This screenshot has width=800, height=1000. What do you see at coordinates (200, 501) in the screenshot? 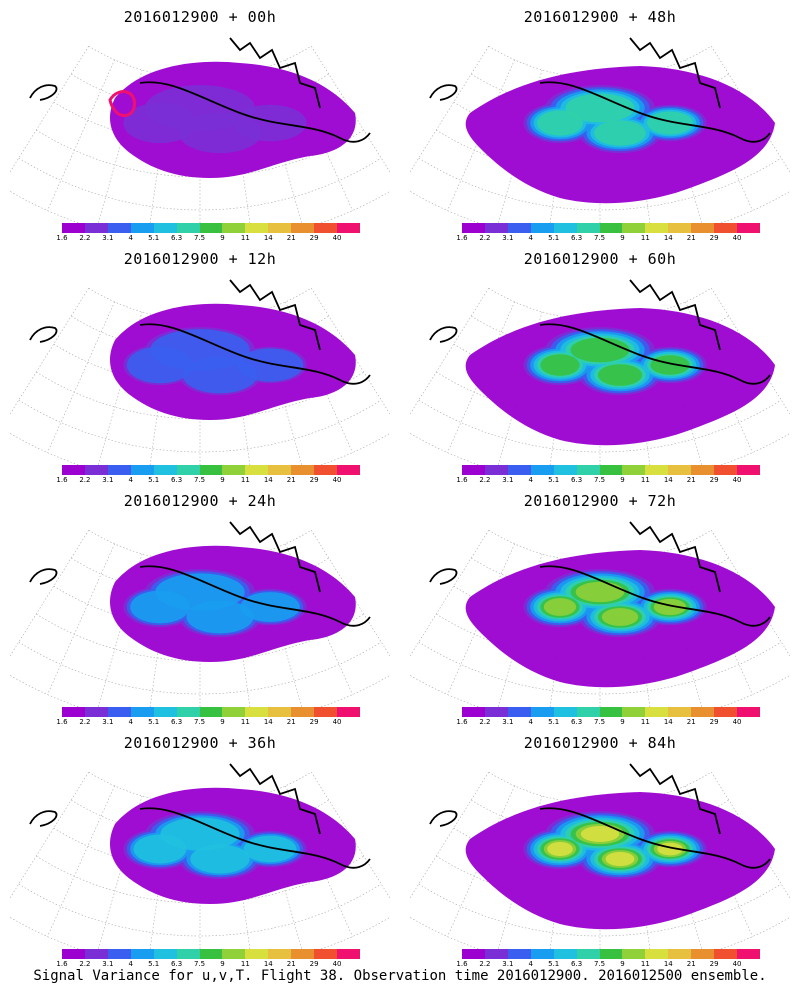
I see `panel-title: 2016012900 + 24h` at bounding box center [200, 501].